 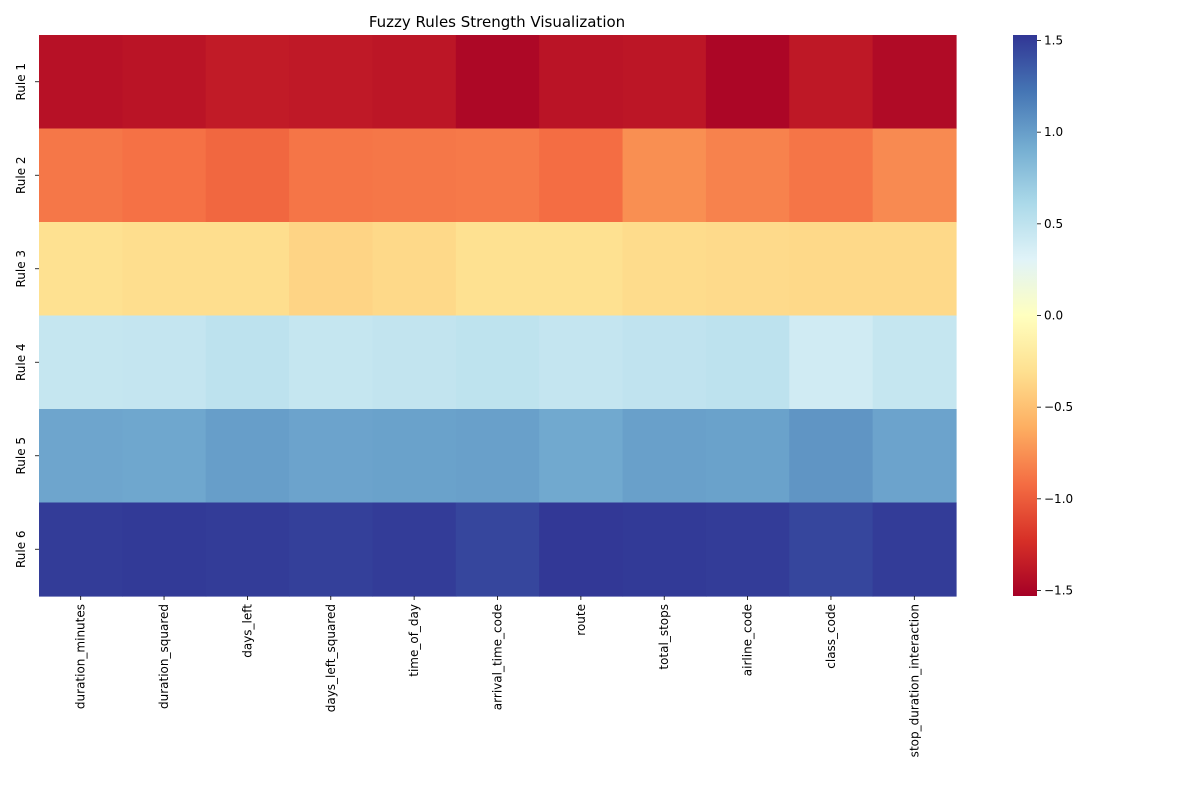 I want to click on chart-title: Fuzzy Rules Strength Visualization, so click(x=497, y=22).